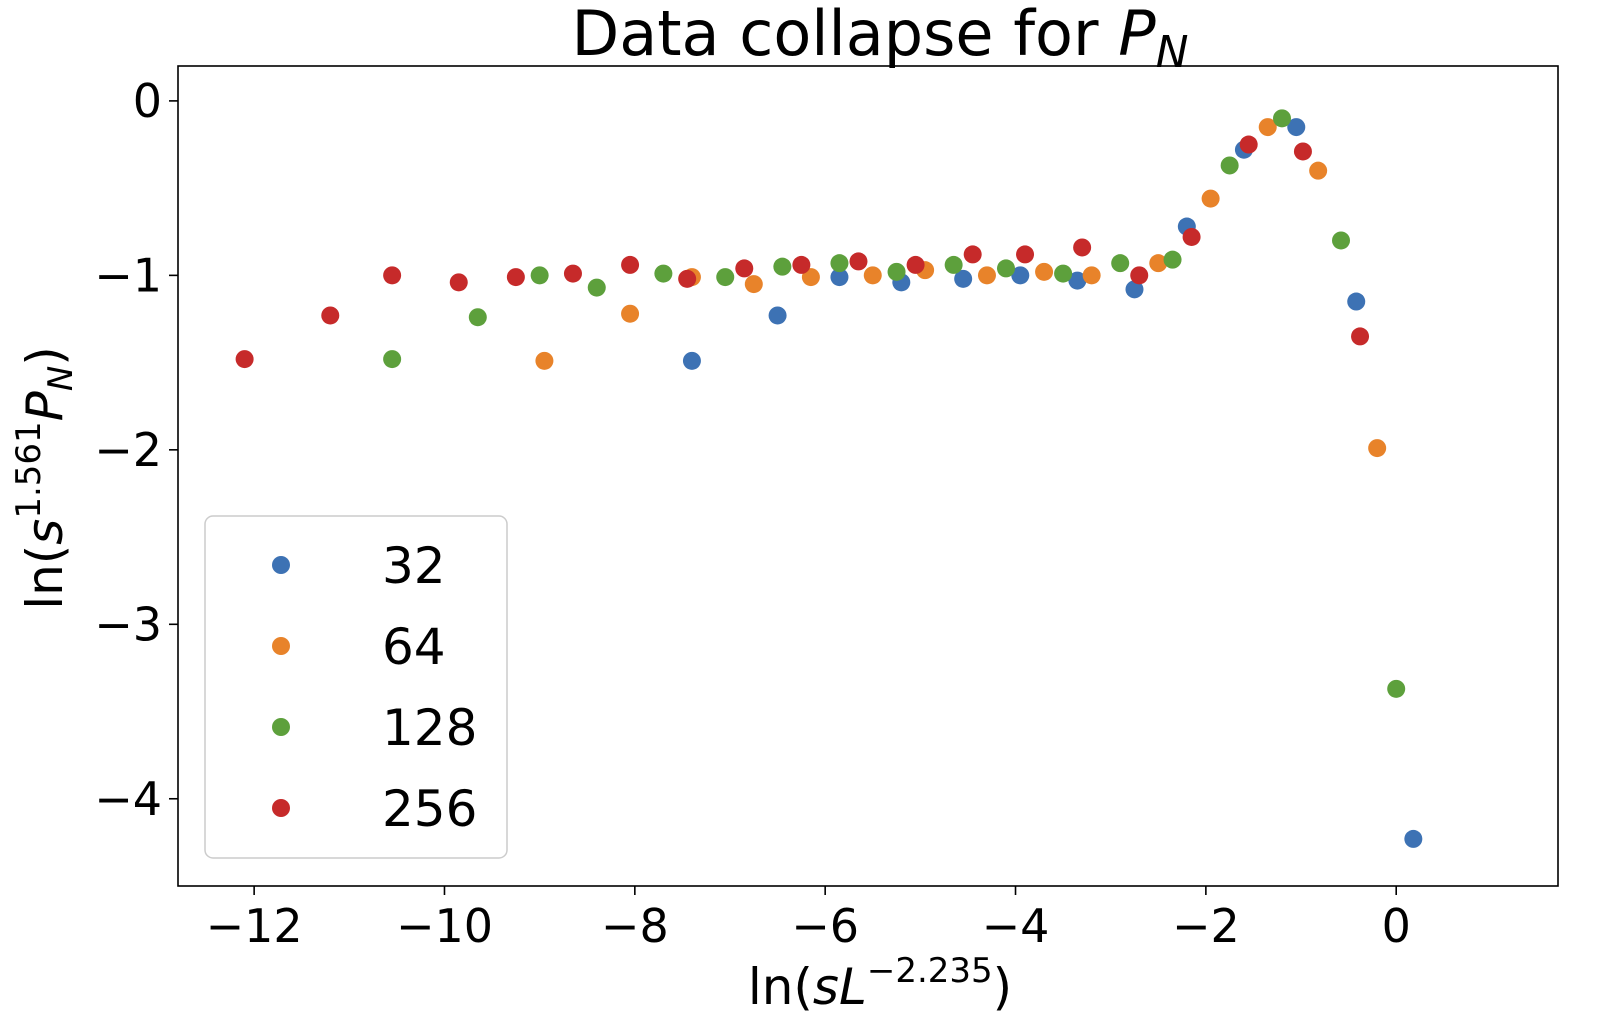 This screenshot has width=1616, height=1016. I want to click on legend-label: 128, so click(429, 728).